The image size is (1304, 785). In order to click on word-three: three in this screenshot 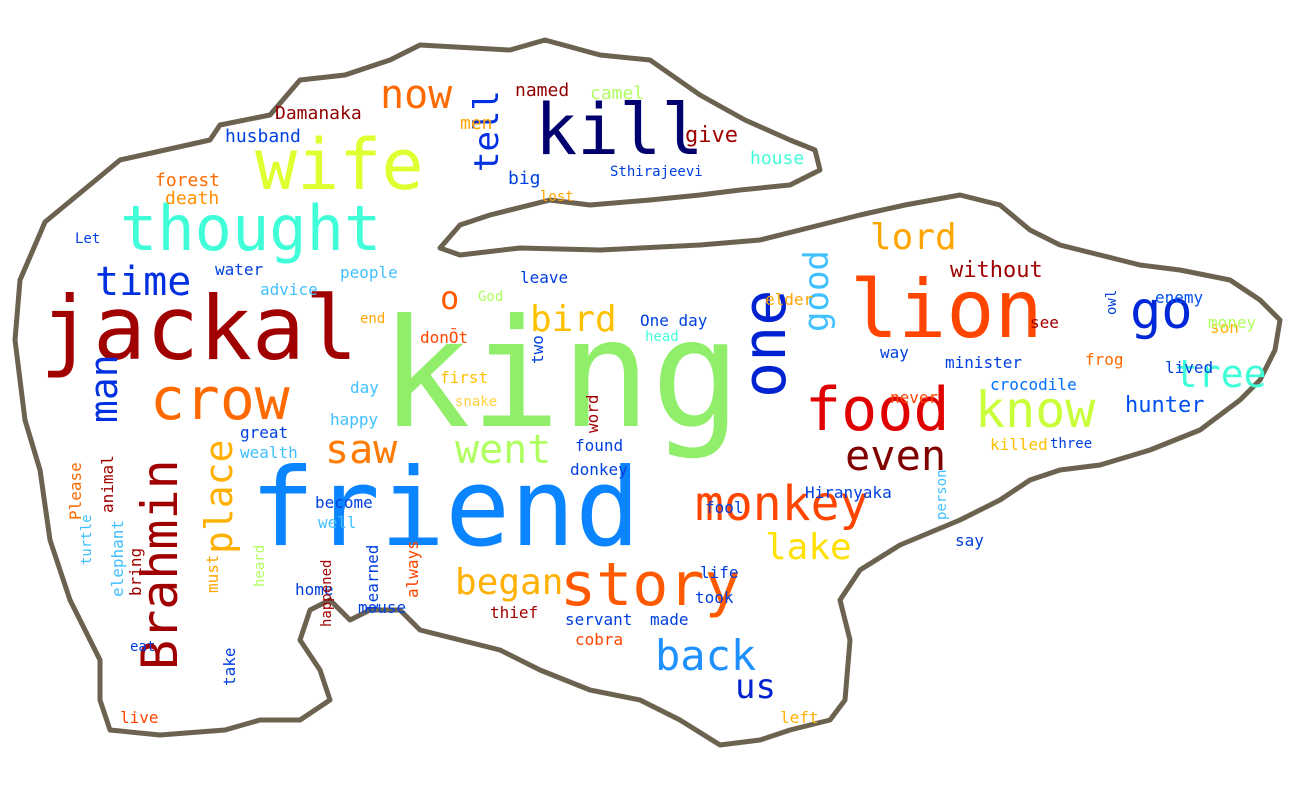, I will do `click(1071, 444)`.